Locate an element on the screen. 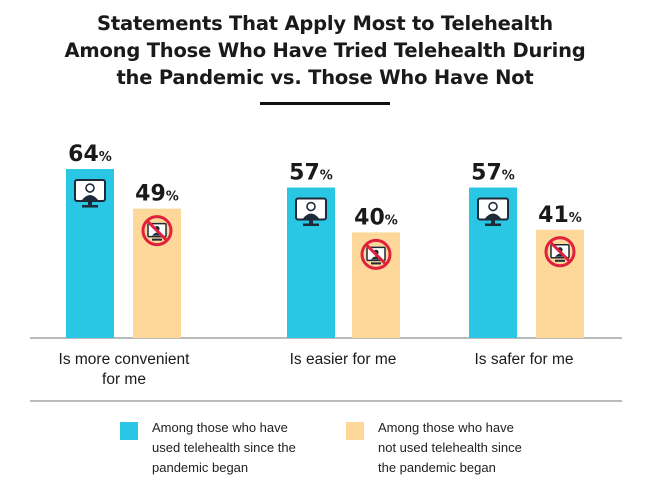  category-label: Is more convenient is located at coordinates (125, 359).